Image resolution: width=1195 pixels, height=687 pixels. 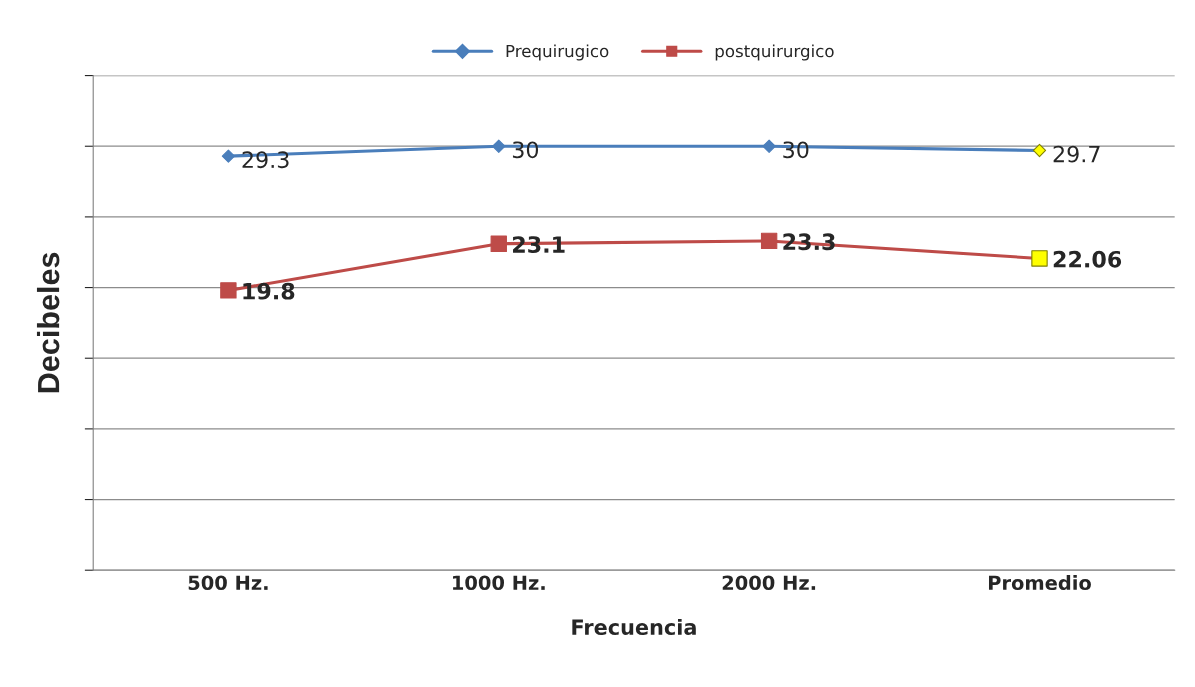 I want to click on x-tick-label: Promedio, so click(x=1039, y=583).